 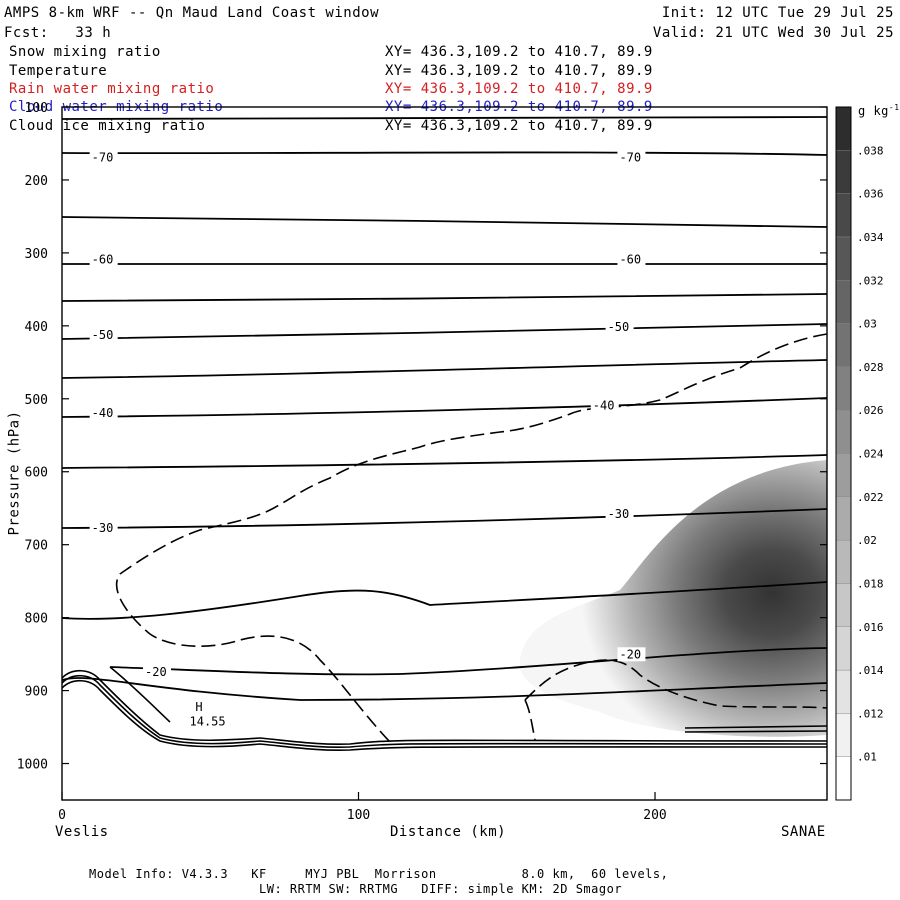 What do you see at coordinates (36, 181) in the screenshot?
I see `y-tick-label-200: 200` at bounding box center [36, 181].